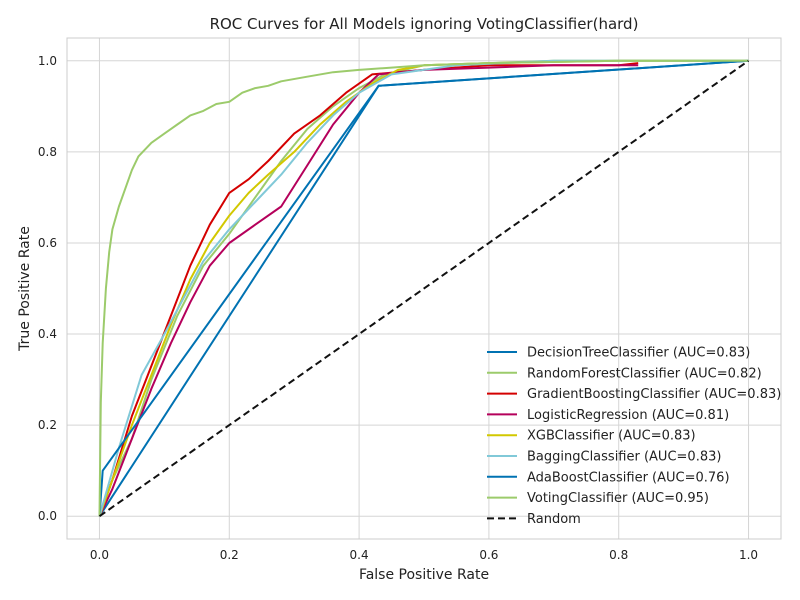 This screenshot has height=600, width=800. I want to click on y-tick-label: 0.8, so click(47, 152).